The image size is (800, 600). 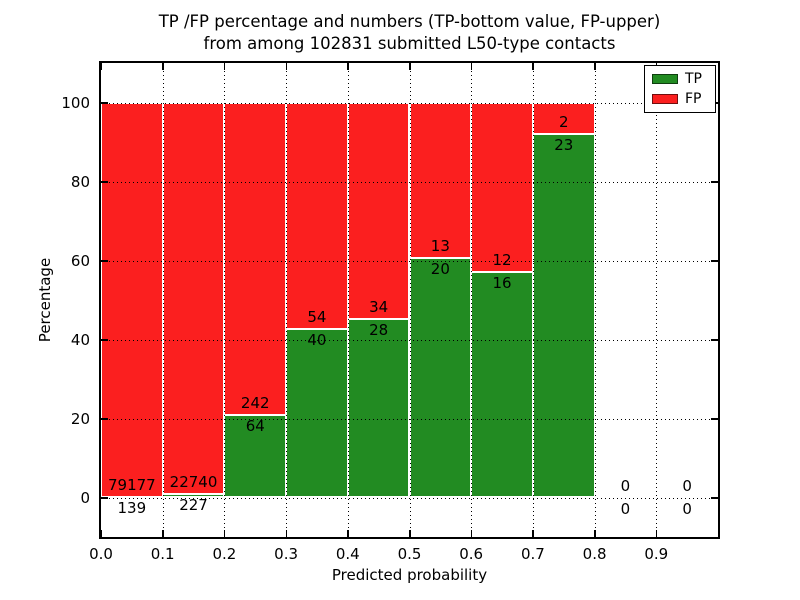 I want to click on y-tick-label: 80, so click(x=80, y=181).